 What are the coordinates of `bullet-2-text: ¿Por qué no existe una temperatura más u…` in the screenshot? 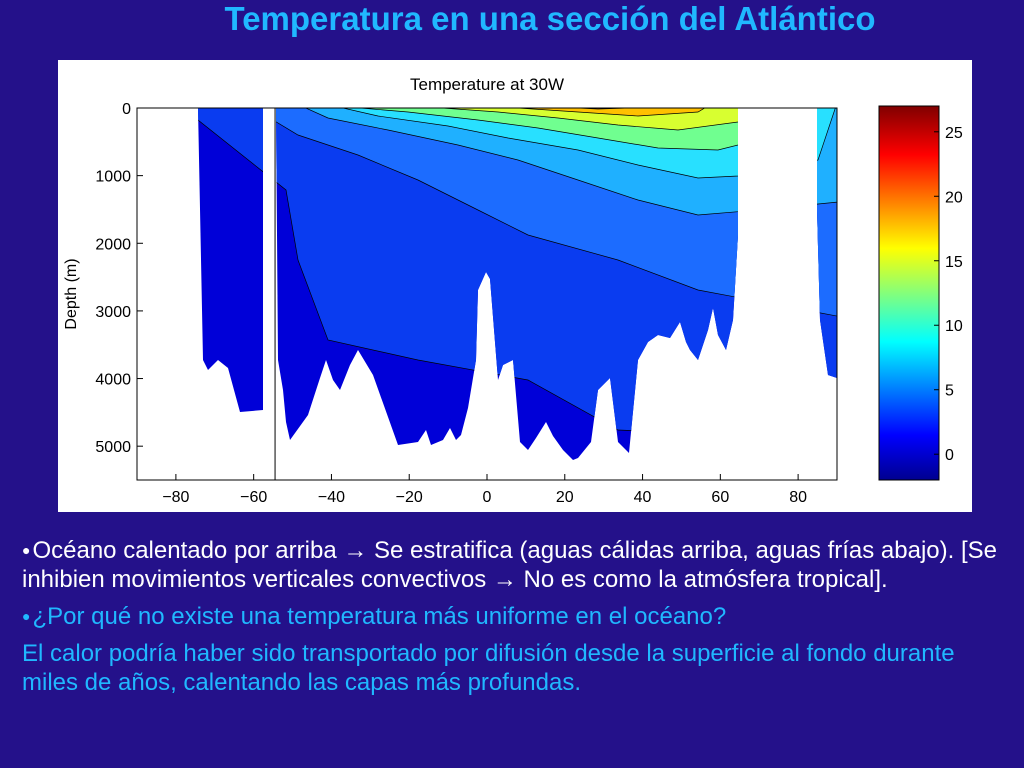 It's located at (379, 616).